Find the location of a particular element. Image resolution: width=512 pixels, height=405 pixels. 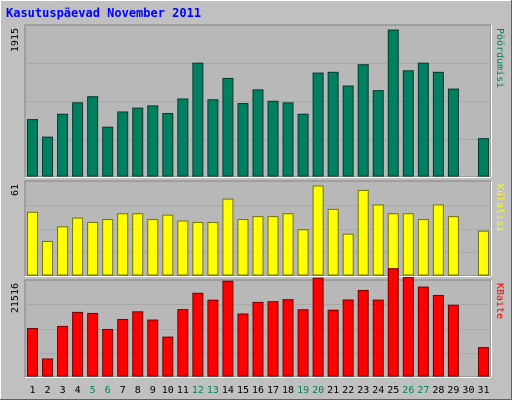

x-tick-label: 19 is located at coordinates (303, 390).